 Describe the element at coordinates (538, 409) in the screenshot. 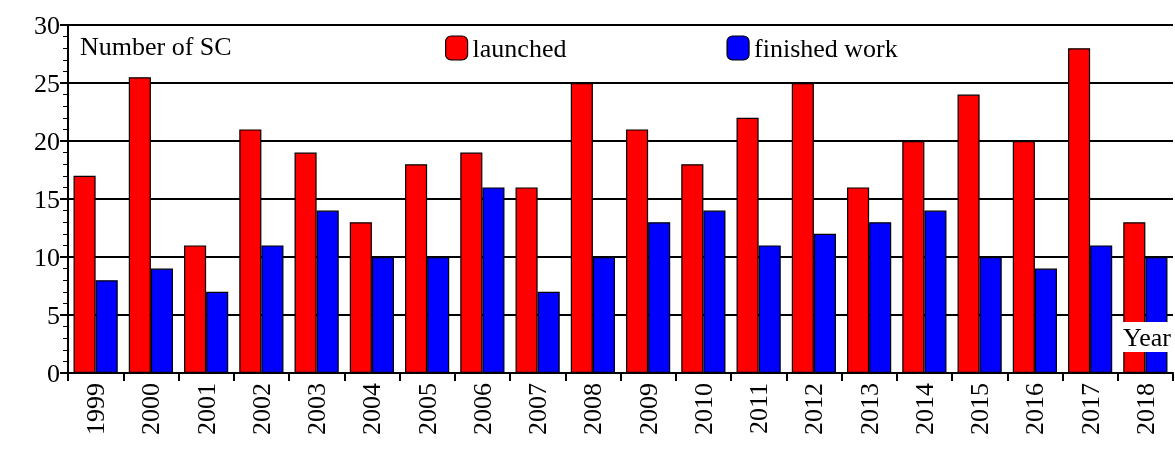

I see `x-tick-label: 2007` at that location.